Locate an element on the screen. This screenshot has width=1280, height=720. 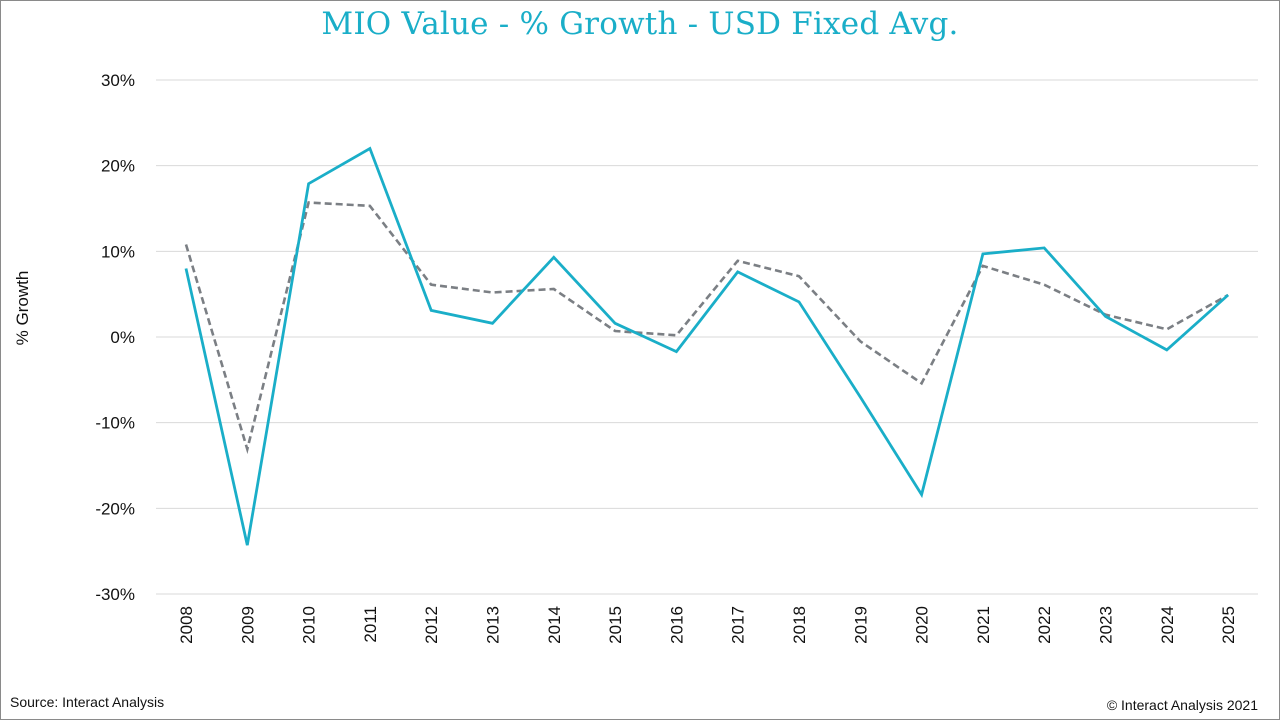
x-tick-label: 2014 is located at coordinates (554, 625).